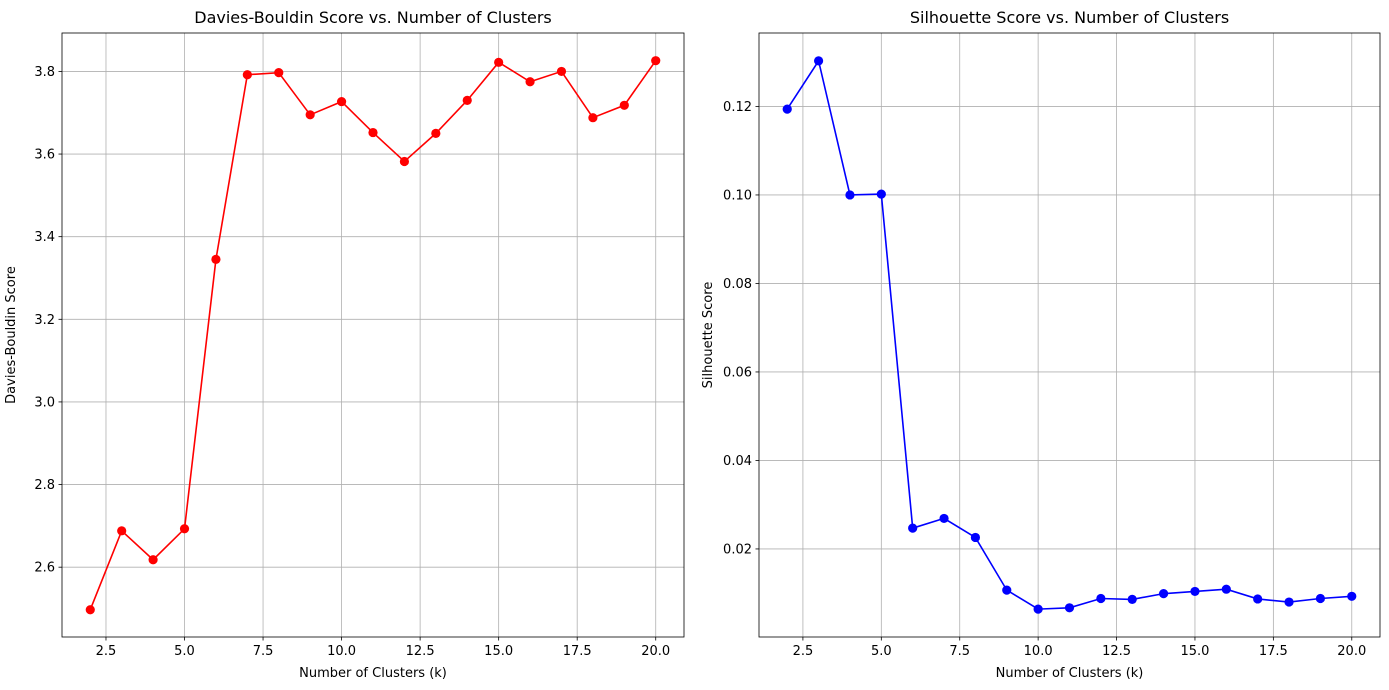  I want to click on y-axis-label: Silhouette Score, so click(708, 335).